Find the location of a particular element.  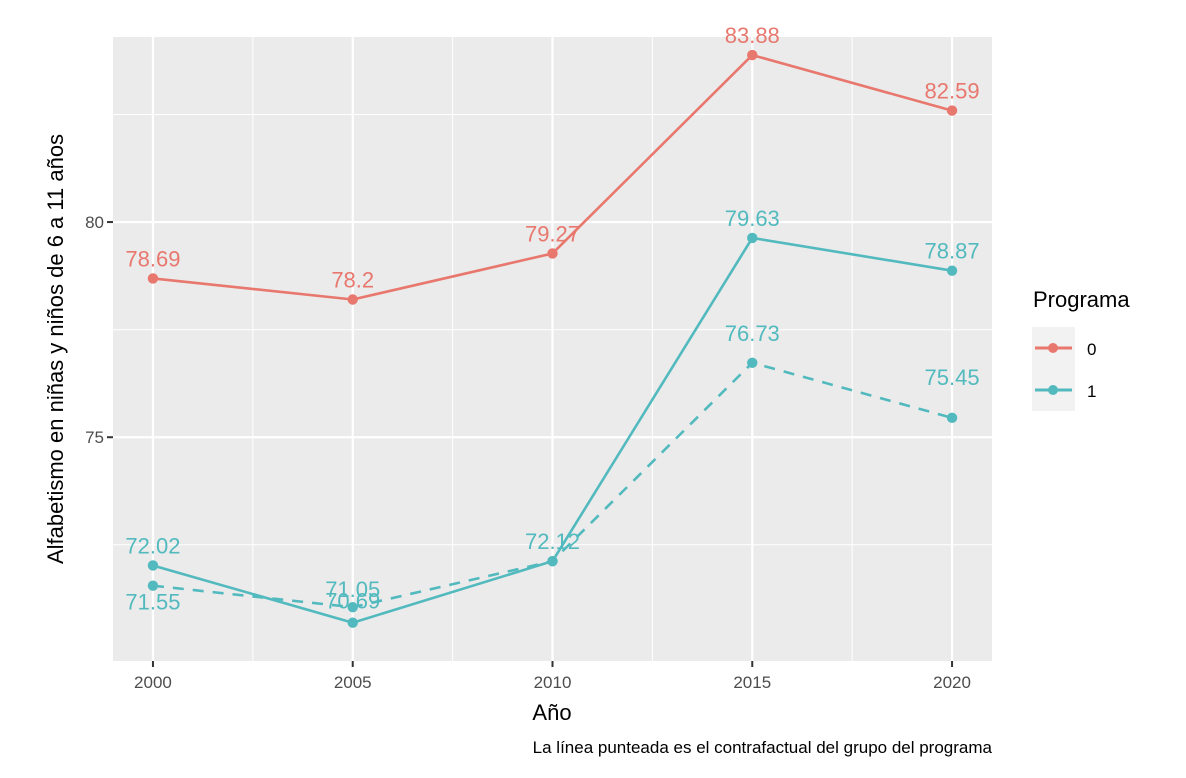

data-label-programa-0-2000: 78.69 is located at coordinates (152, 258).